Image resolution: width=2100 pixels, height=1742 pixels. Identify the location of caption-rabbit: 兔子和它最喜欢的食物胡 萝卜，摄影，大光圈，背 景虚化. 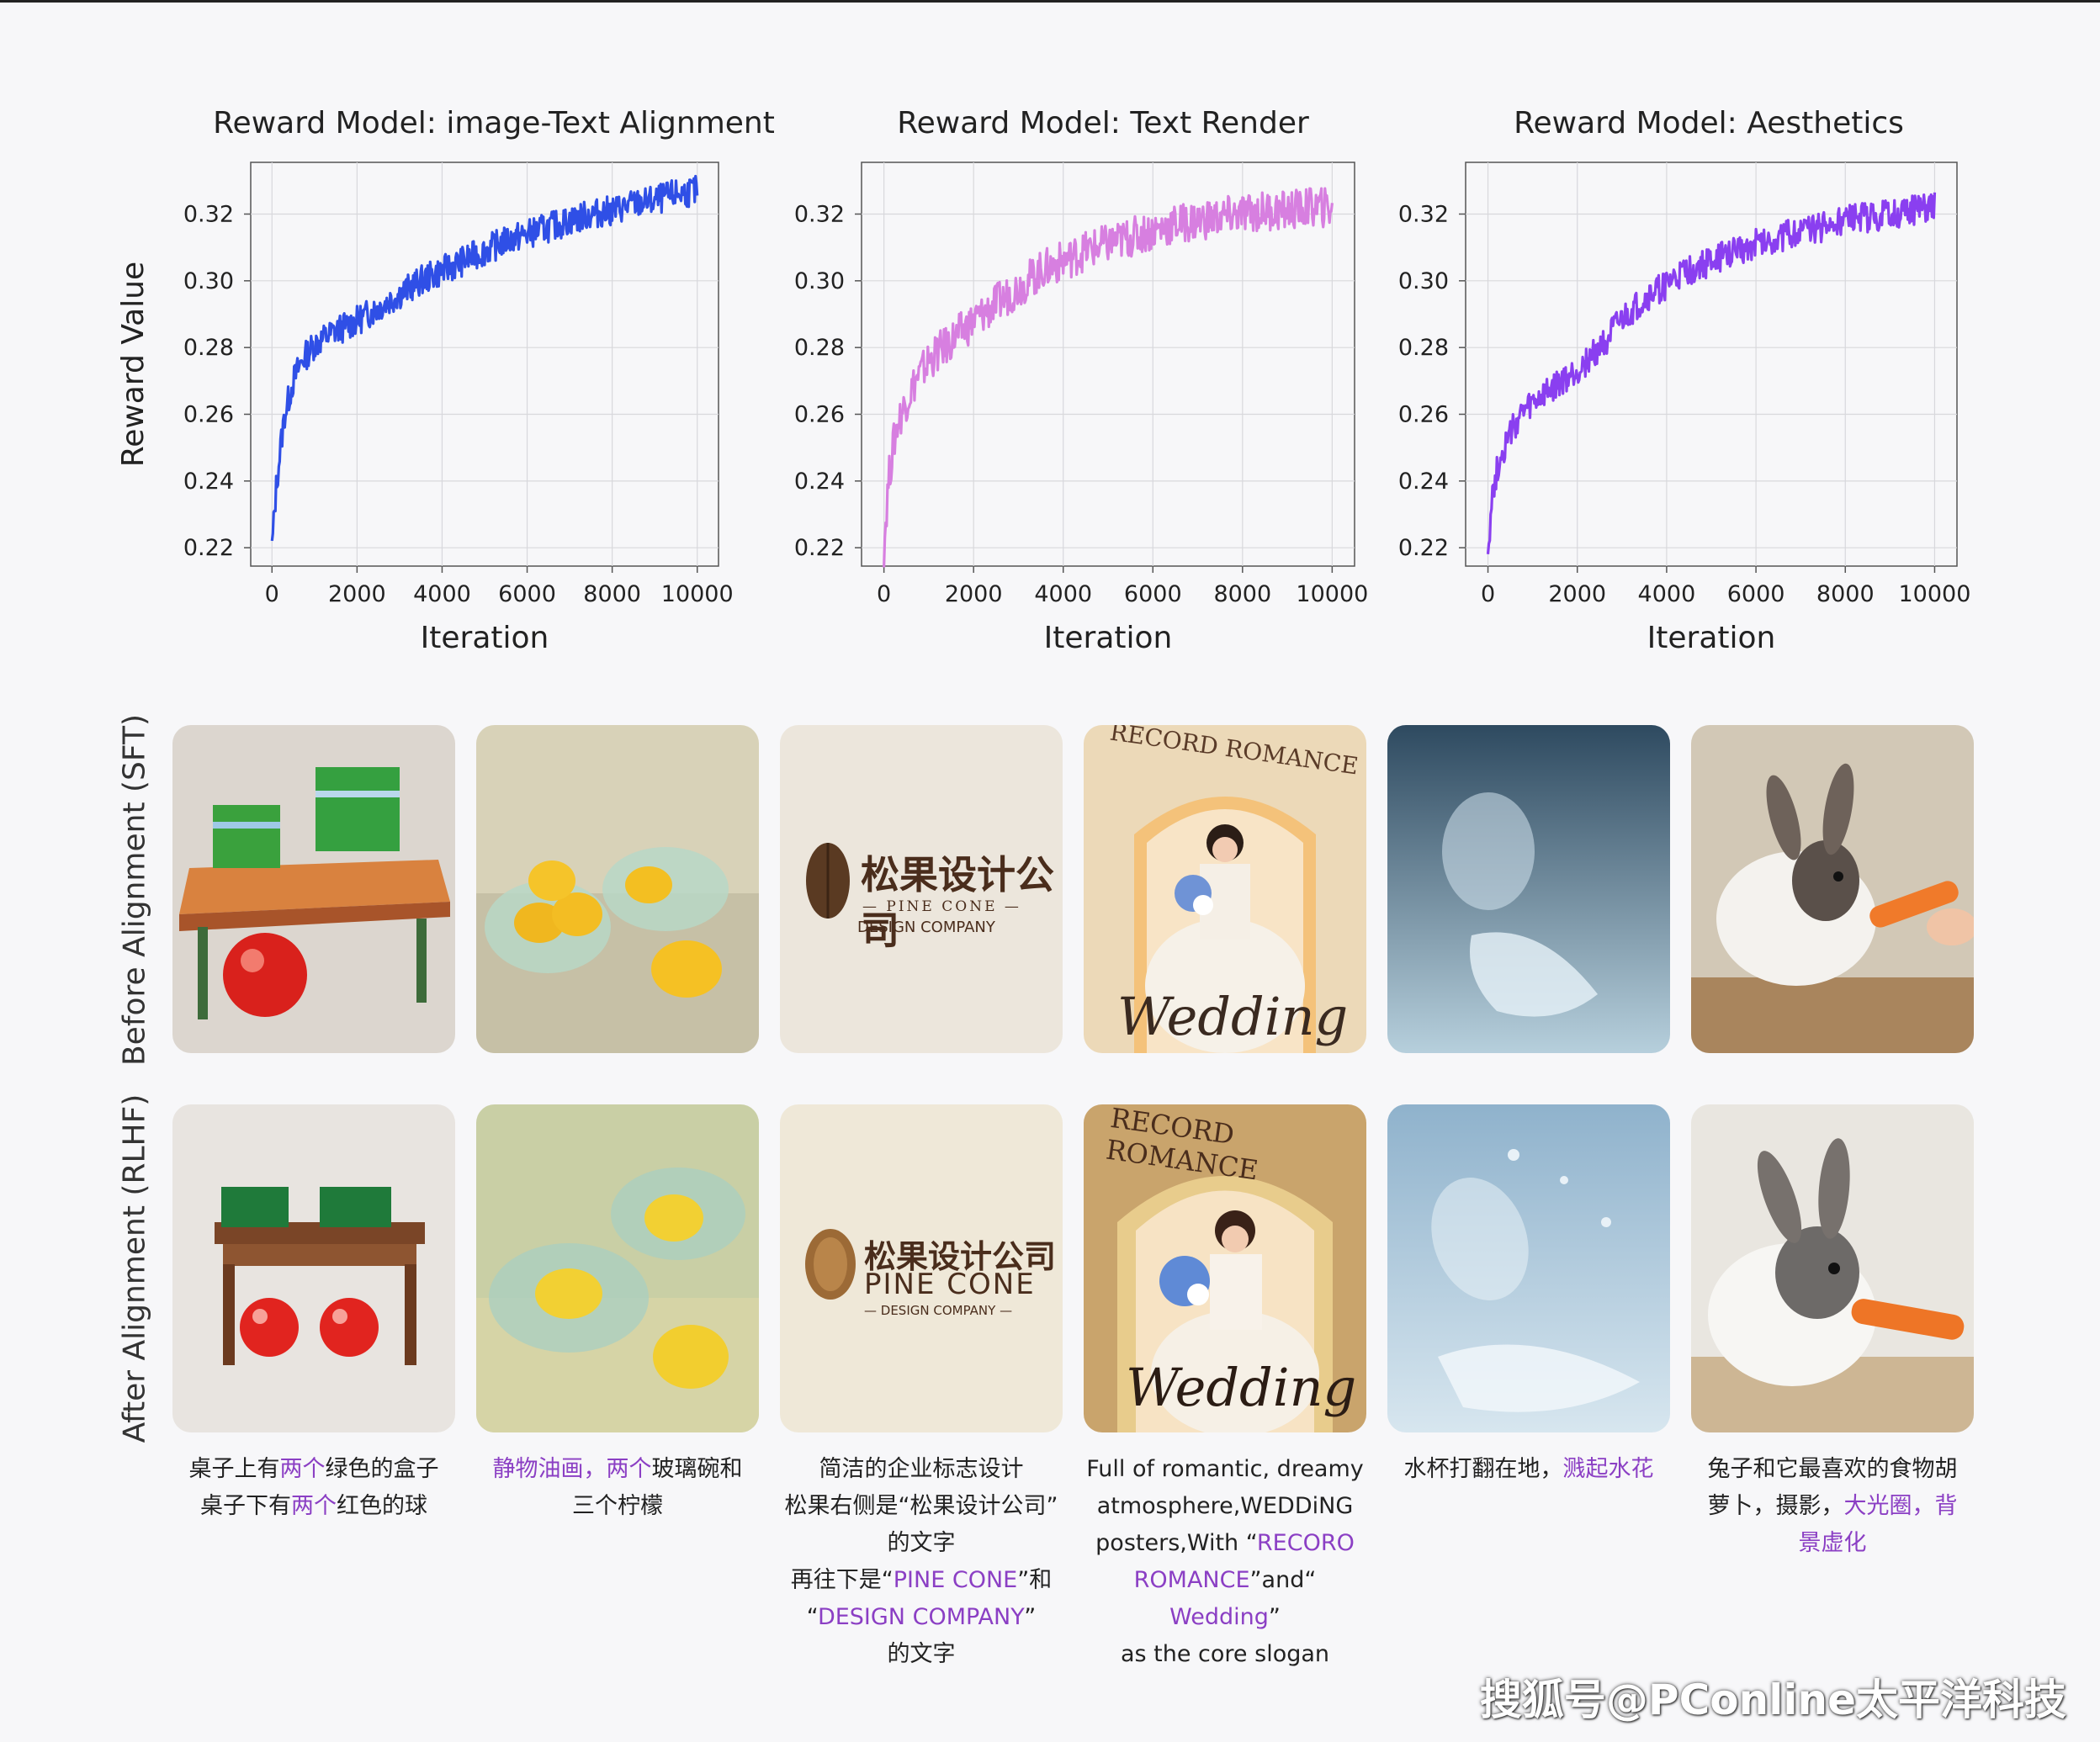
(1832, 1506).